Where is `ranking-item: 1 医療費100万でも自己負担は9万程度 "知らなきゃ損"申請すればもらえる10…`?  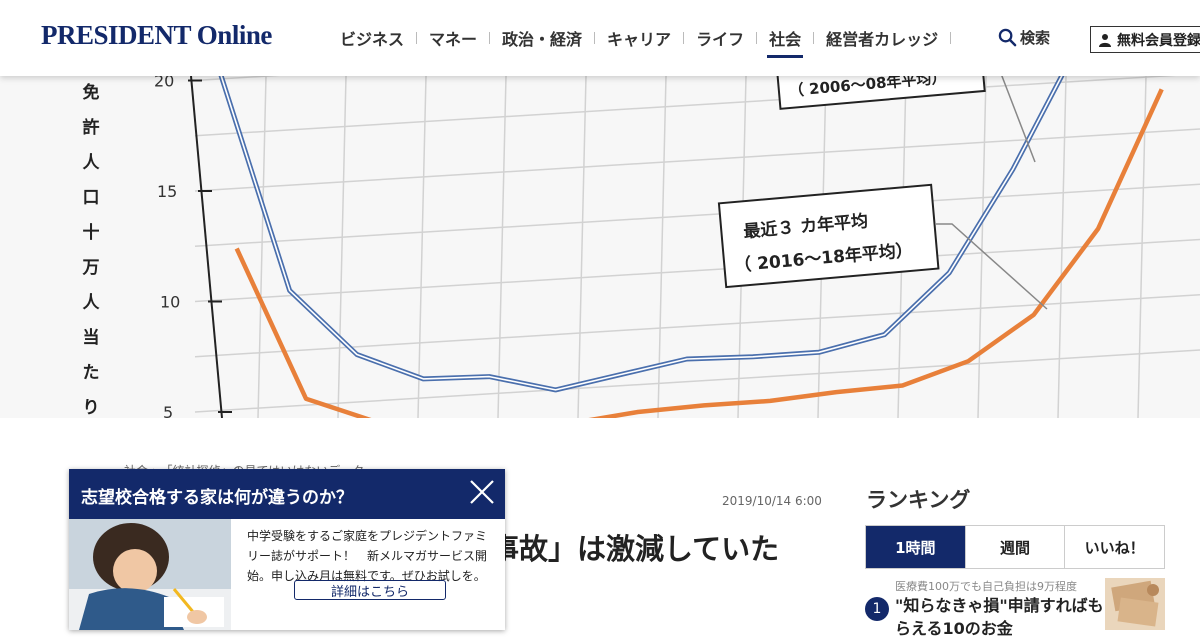 ranking-item: 1 医療費100万でも自己負担は9万程度 "知らなきゃ損"申請すればもらえる10… is located at coordinates (1015, 607).